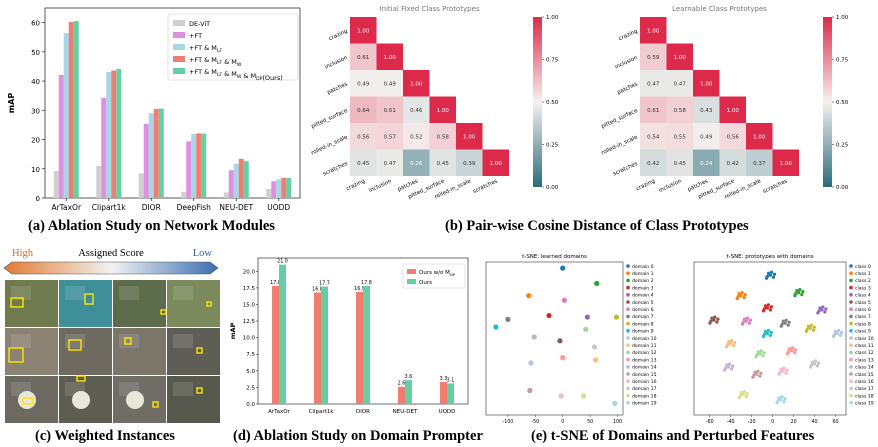  I want to click on instance-box, so click(209, 304).